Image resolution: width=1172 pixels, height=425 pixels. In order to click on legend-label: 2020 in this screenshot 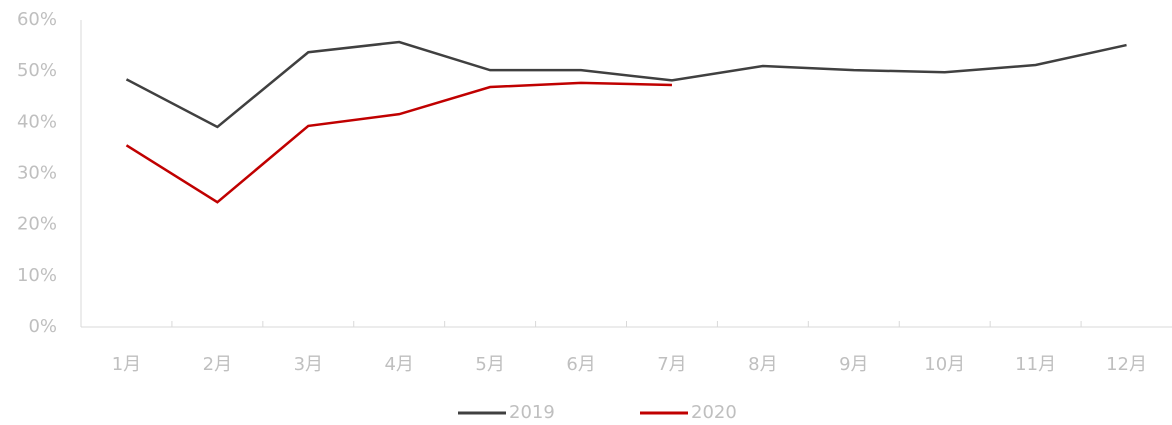, I will do `click(714, 412)`.